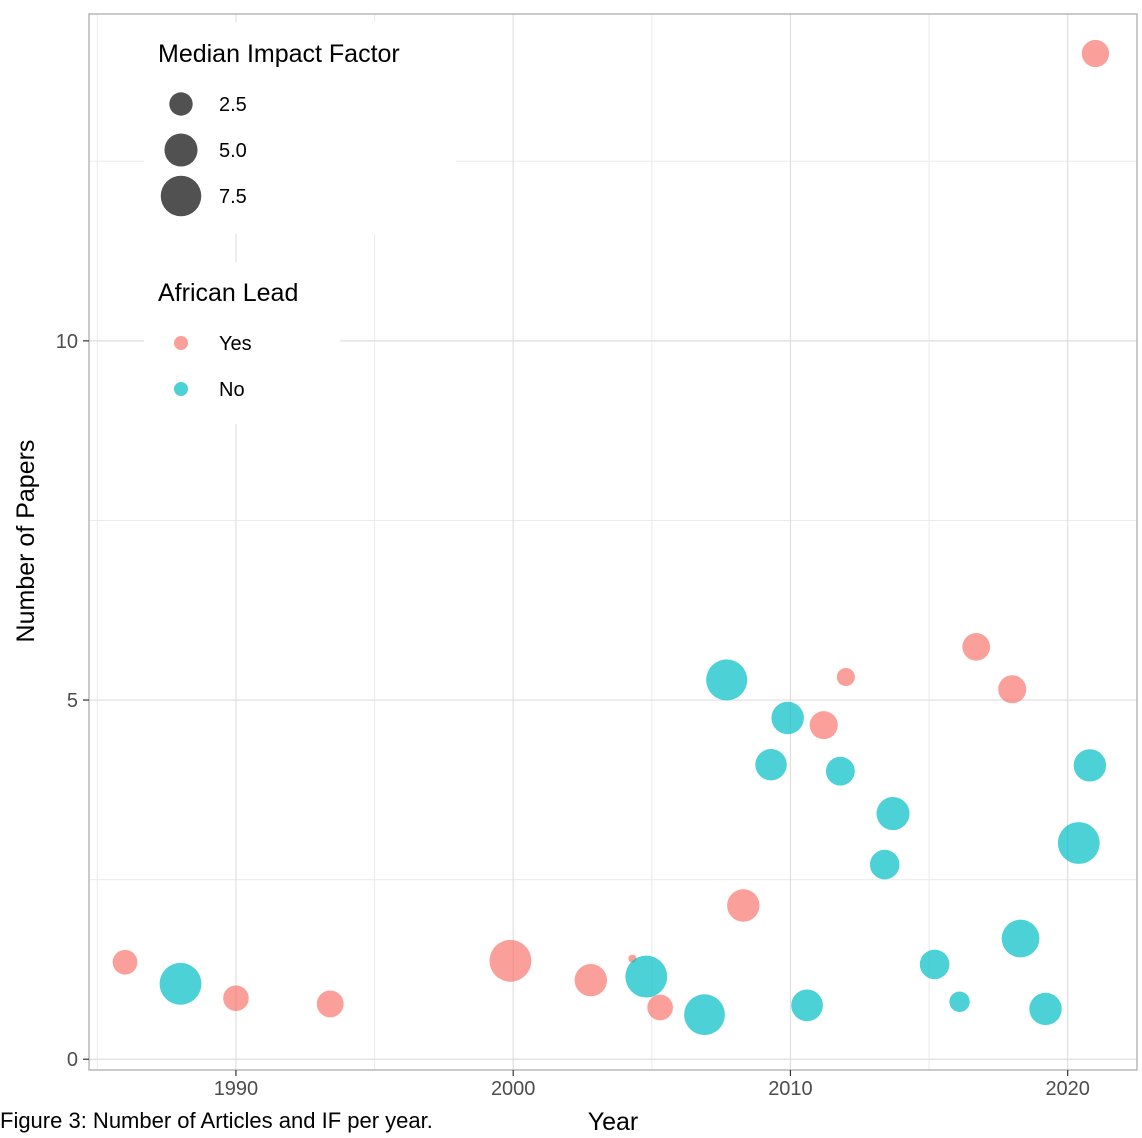 Image resolution: width=1142 pixels, height=1138 pixels. Describe the element at coordinates (72, 1060) in the screenshot. I see `y-tick-label: 0` at that location.